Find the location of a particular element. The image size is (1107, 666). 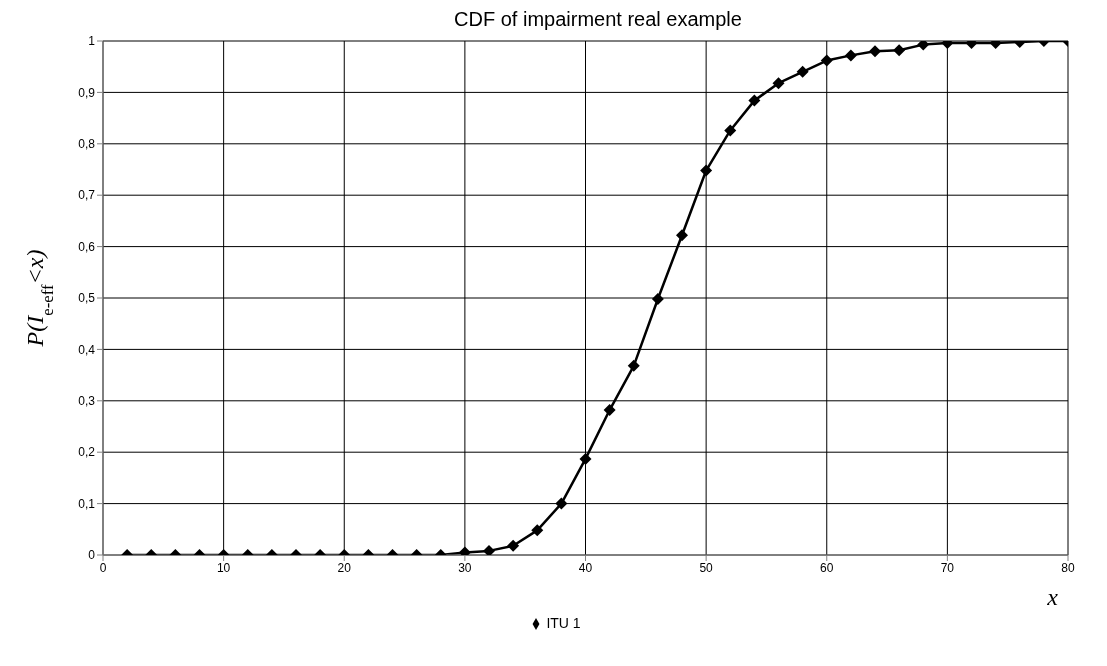

x-tick-label: 0 is located at coordinates (103, 567).